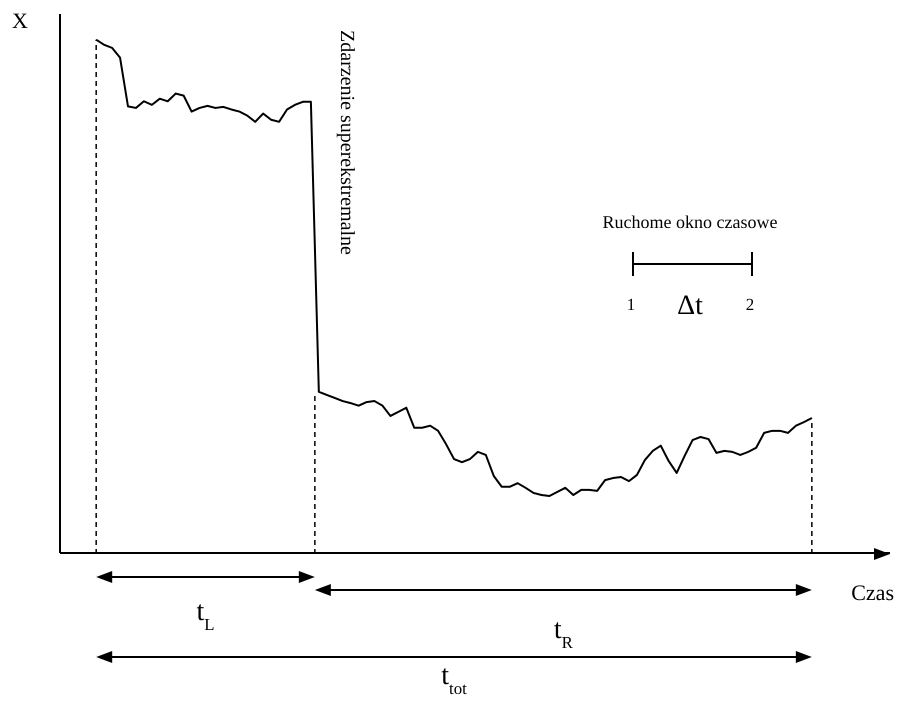  Describe the element at coordinates (690, 305) in the screenshot. I see `annotation: Δt` at that location.